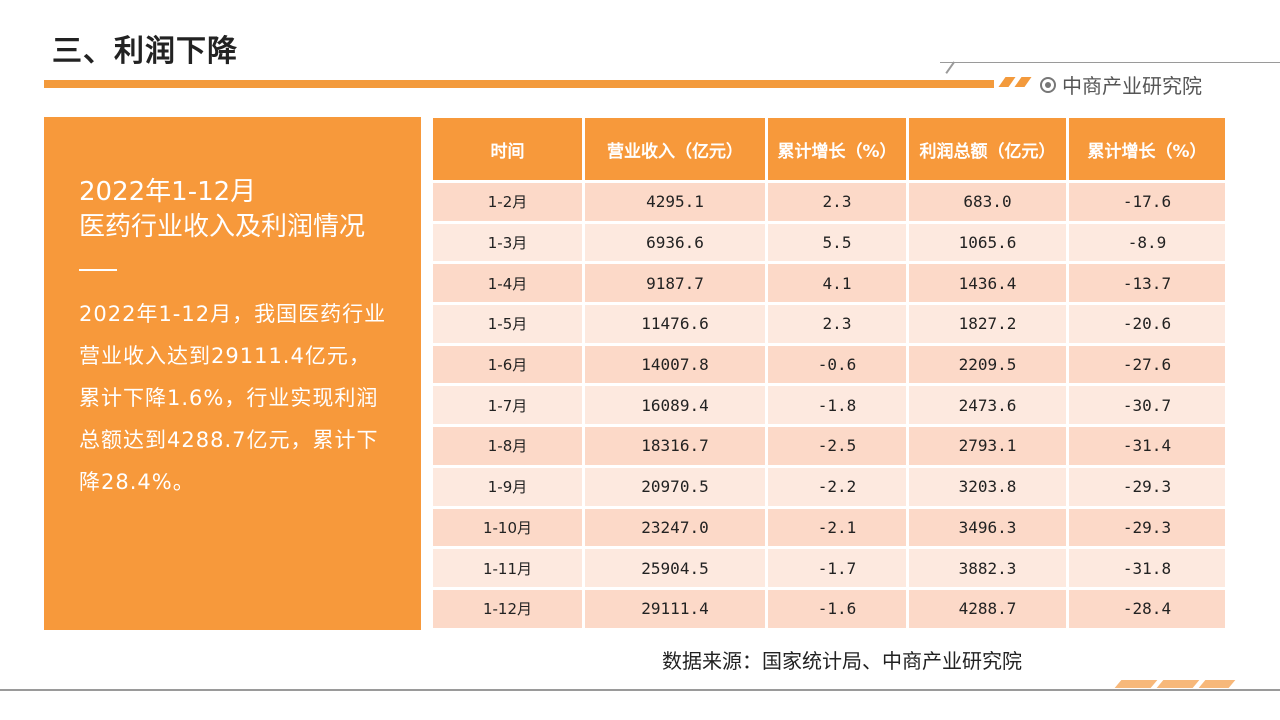 The image size is (1280, 720). I want to click on cell-profit: 683.0, so click(987, 202).